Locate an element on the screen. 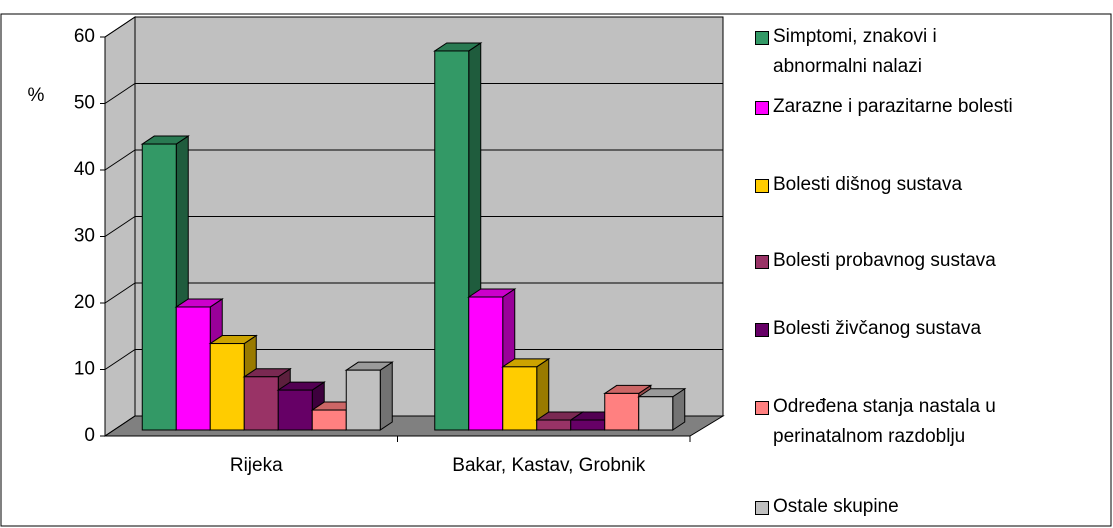 Image resolution: width=1113 pixels, height=528 pixels. y-tick-label: 0 is located at coordinates (89, 435).